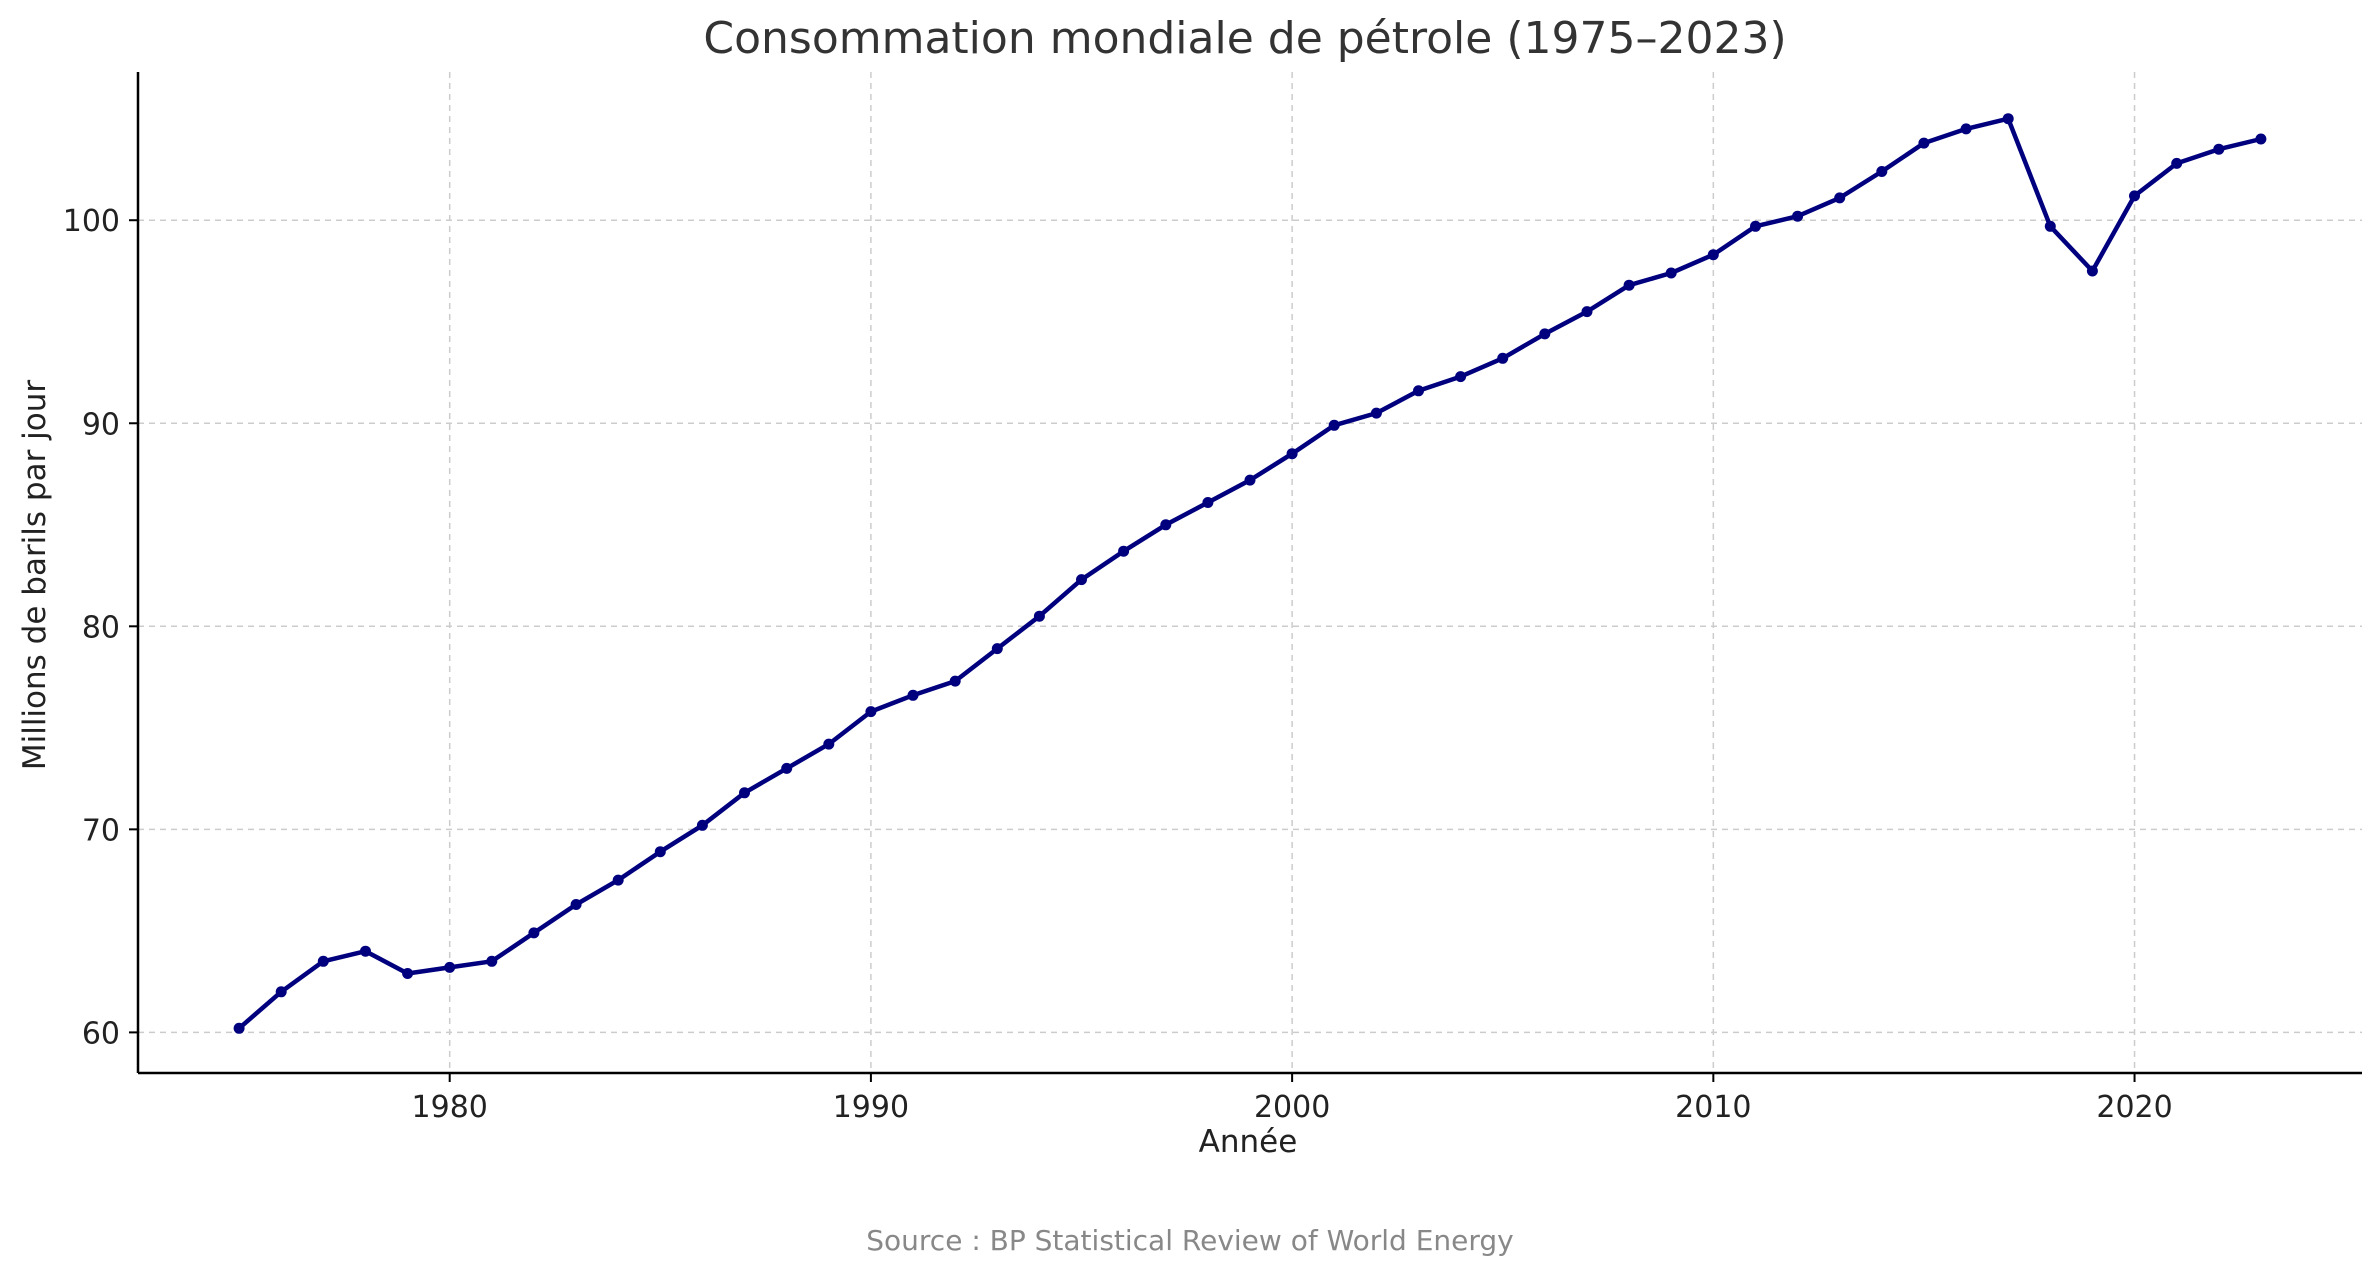 The width and height of the screenshot is (2379, 1276). I want to click on y-tick-label: 80, so click(101, 627).